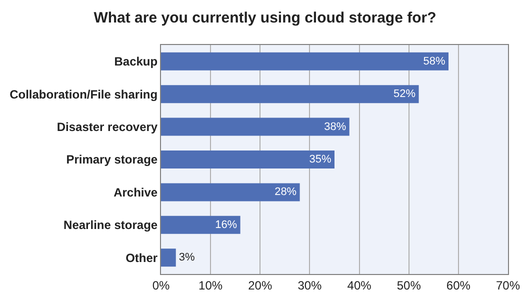 The image size is (530, 304). What do you see at coordinates (458, 285) in the screenshot?
I see `x-tick-label: 60%` at bounding box center [458, 285].